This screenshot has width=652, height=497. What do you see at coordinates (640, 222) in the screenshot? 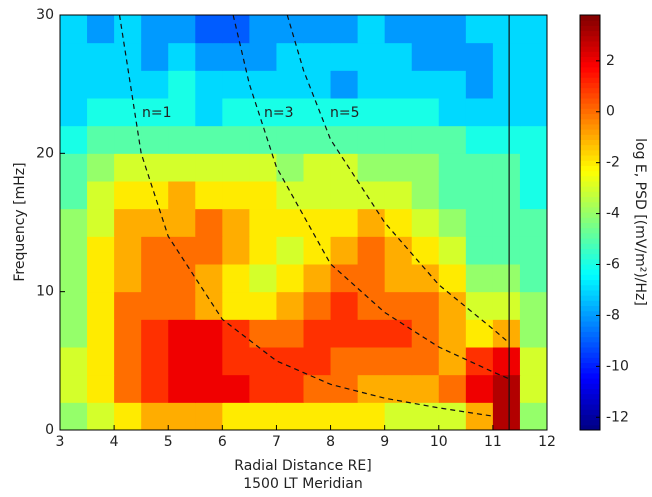
I see `colorbar-label: log E, PSD [(mV/m²)/Hz]` at bounding box center [640, 222].